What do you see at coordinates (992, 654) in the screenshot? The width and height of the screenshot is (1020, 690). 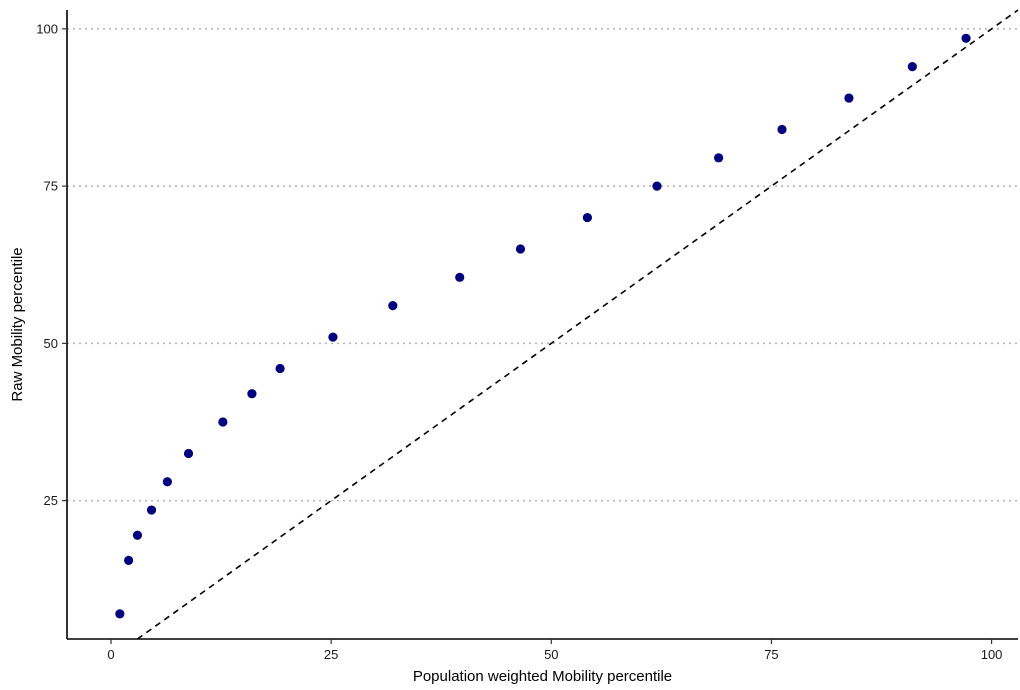 I see `x-tick-label: 100` at bounding box center [992, 654].